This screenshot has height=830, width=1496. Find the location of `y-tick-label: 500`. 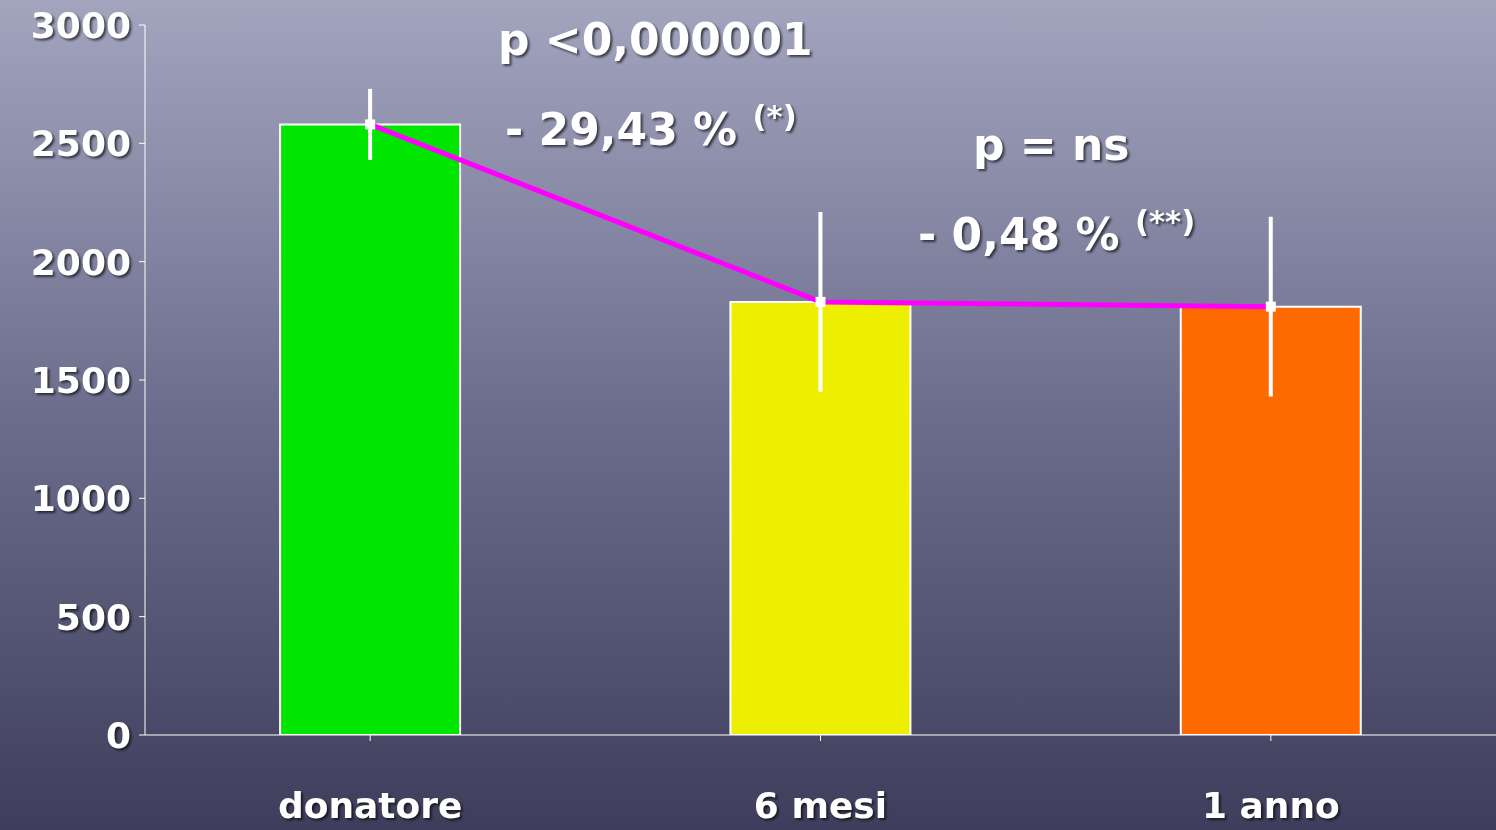

y-tick-label: 500 is located at coordinates (93, 617).